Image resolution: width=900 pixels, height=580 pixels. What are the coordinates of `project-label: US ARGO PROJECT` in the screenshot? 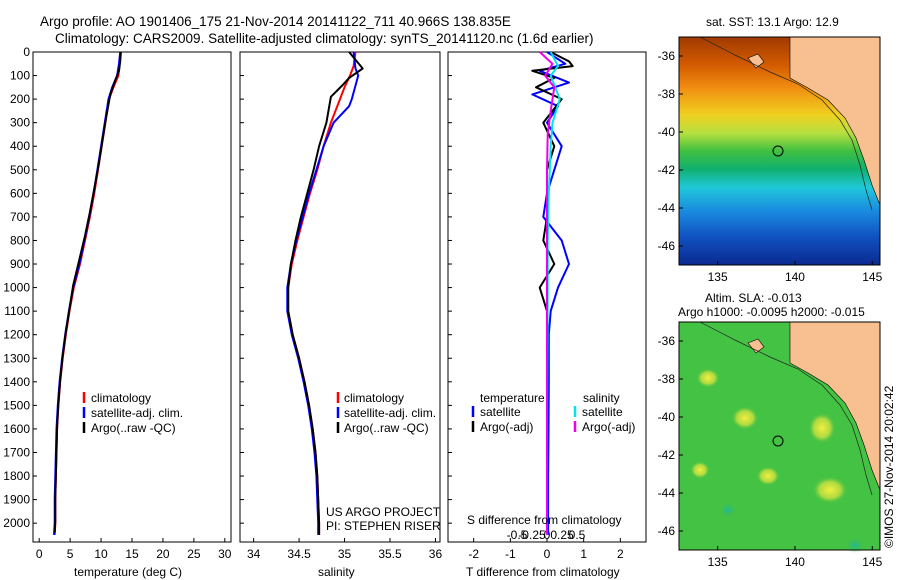 It's located at (383, 512).